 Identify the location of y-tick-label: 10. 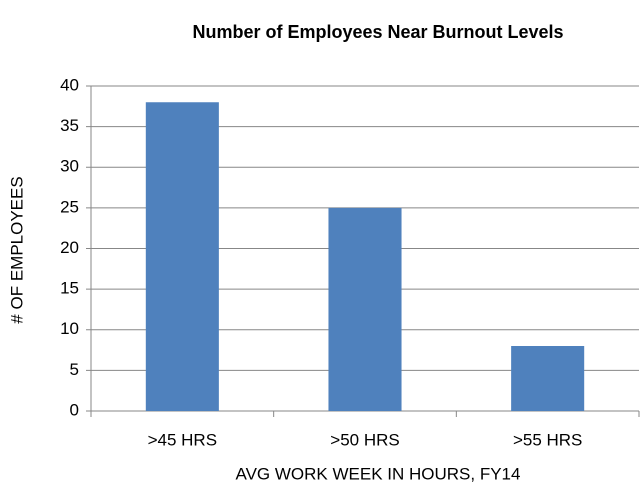
(69, 328).